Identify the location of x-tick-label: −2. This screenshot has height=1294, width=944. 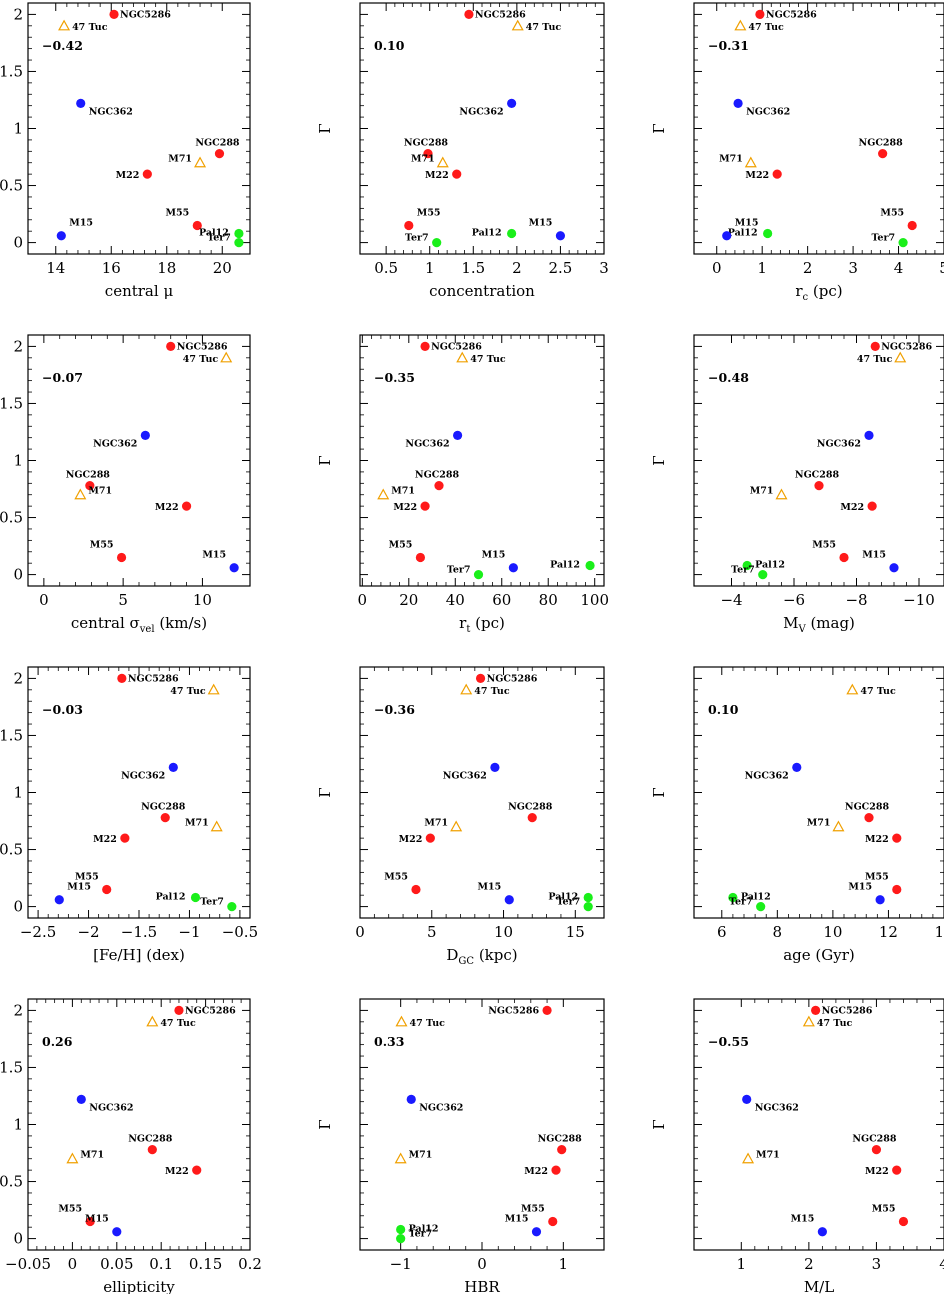
(88, 932).